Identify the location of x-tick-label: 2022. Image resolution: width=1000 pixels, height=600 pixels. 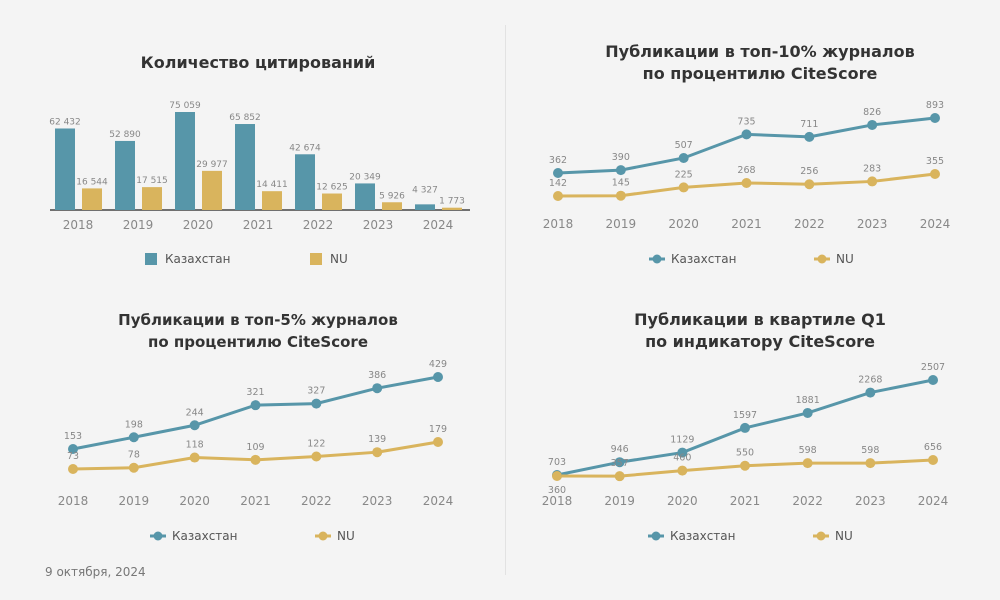
(318, 225).